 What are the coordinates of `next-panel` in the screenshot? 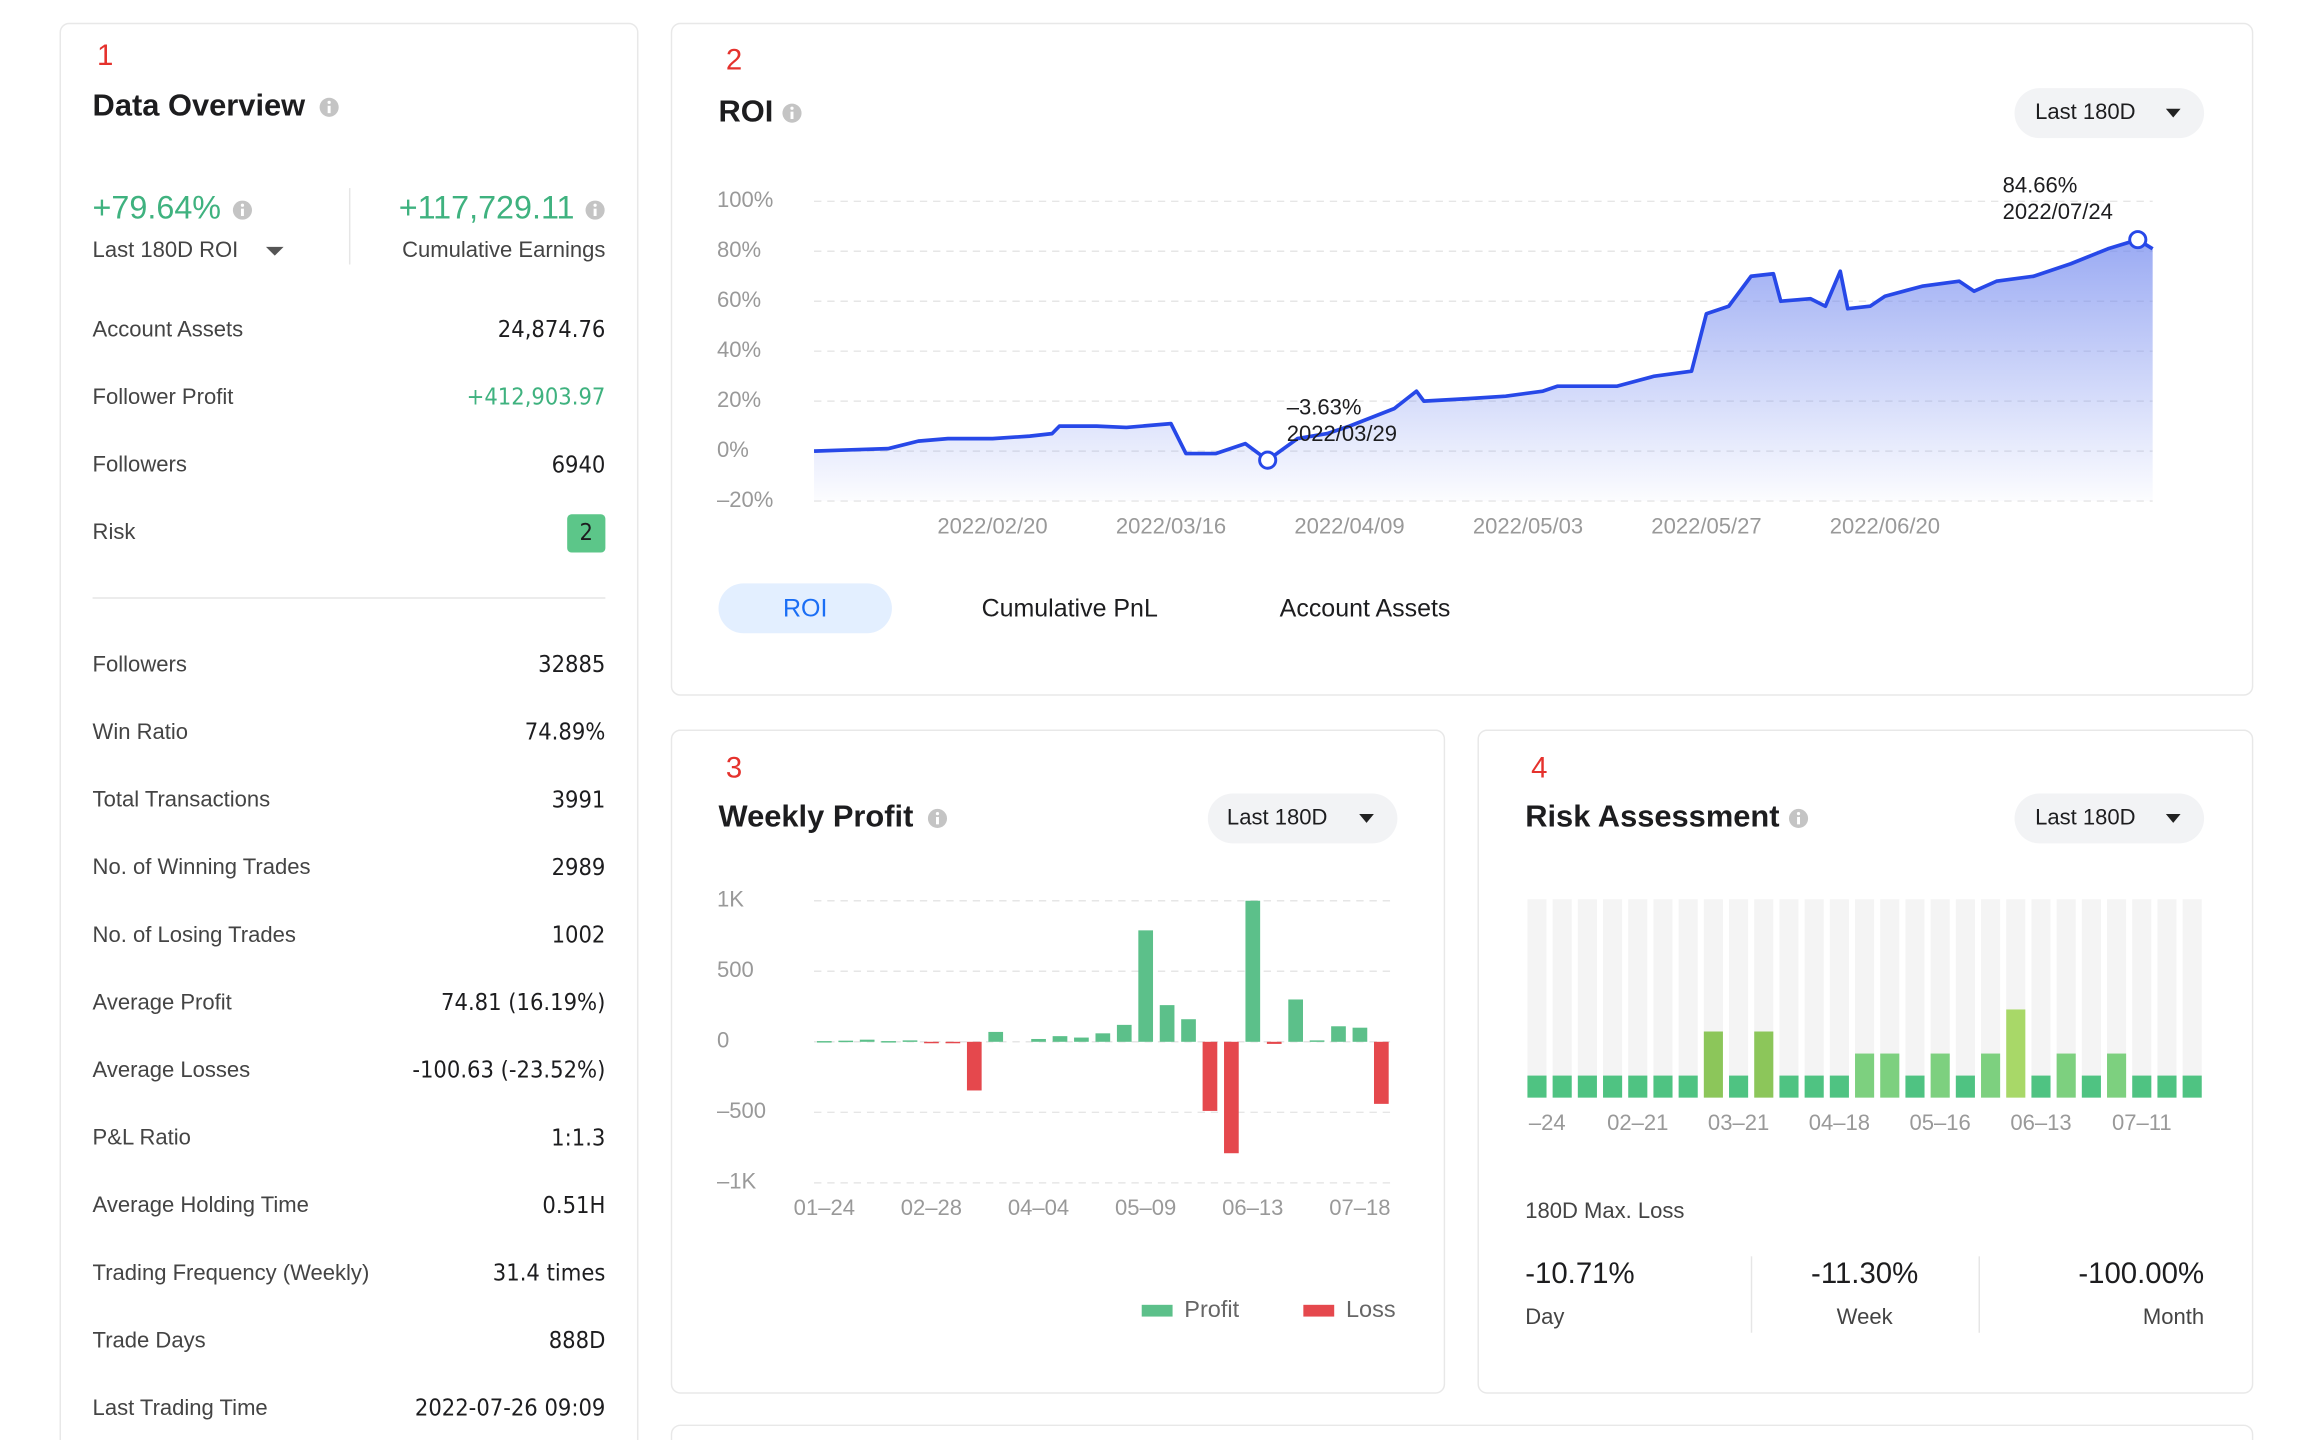 It's located at (1462, 1432).